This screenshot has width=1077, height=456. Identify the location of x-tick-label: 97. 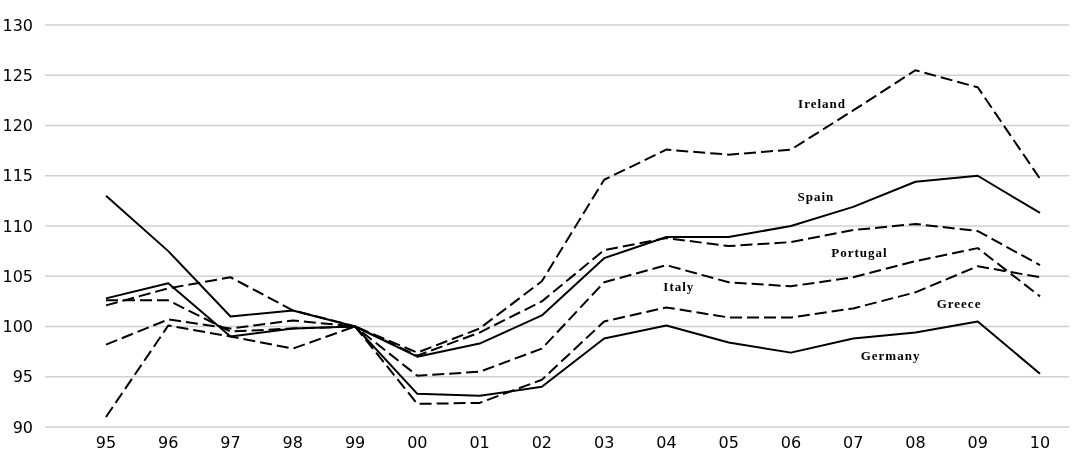
(230, 442).